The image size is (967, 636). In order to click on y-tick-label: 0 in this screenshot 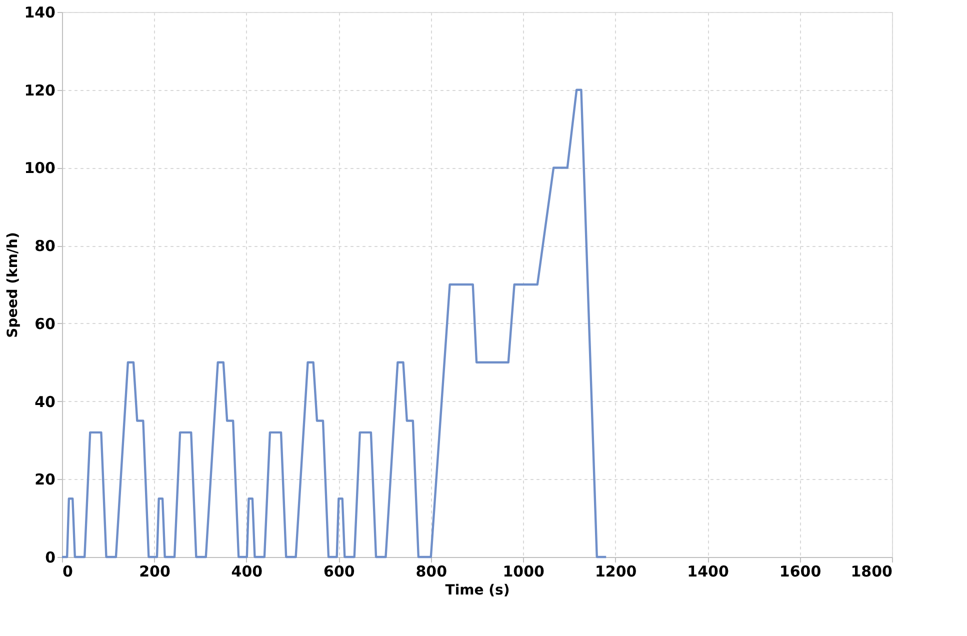, I will do `click(50, 557)`.